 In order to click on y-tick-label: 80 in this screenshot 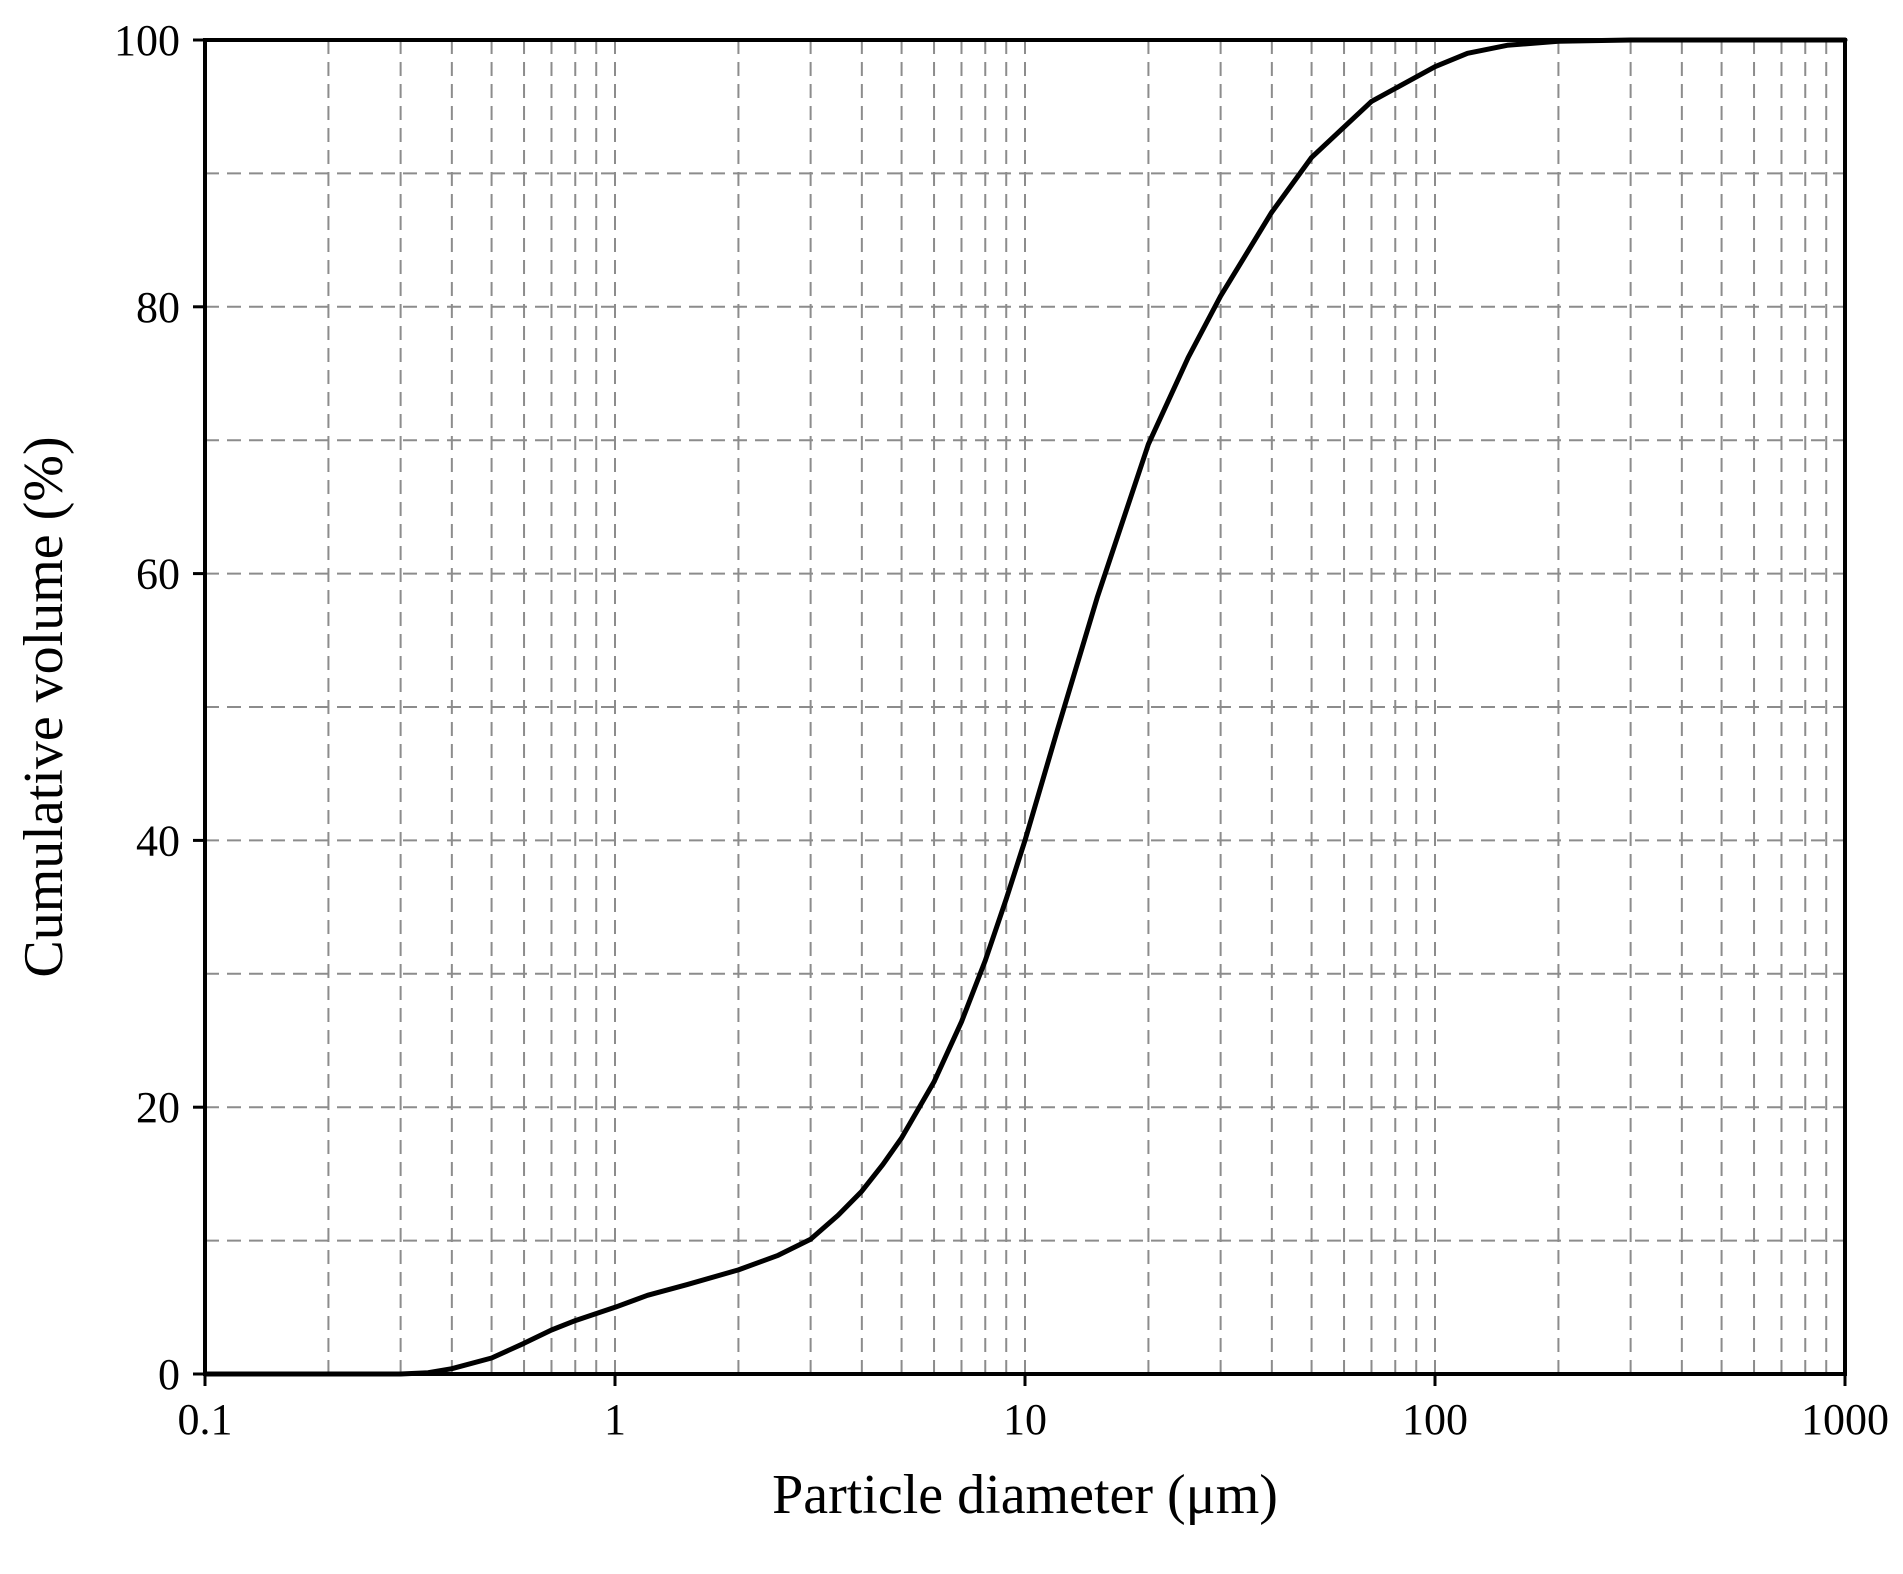, I will do `click(158, 307)`.